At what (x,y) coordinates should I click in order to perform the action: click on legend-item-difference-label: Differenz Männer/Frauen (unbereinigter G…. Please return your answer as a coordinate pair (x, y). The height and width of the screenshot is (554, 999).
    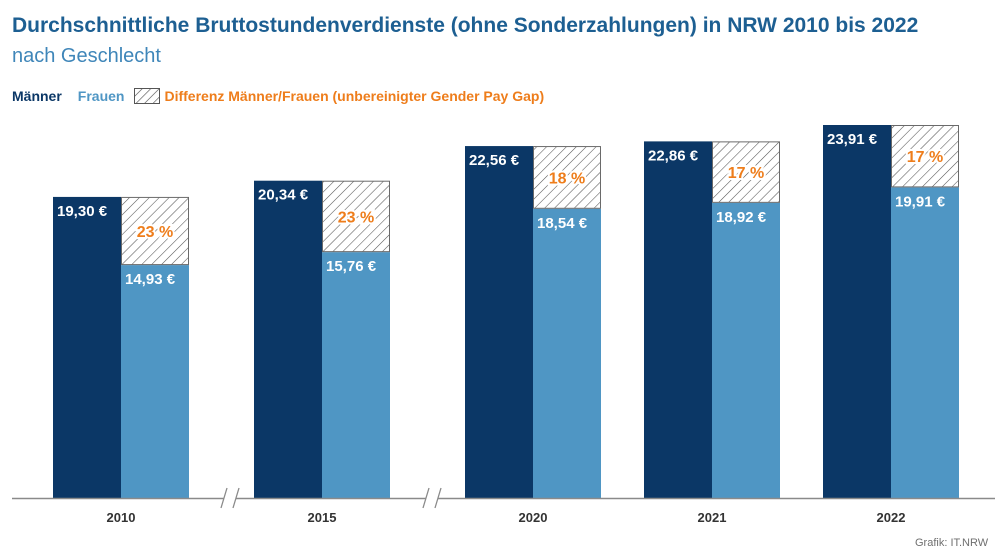
    Looking at the image, I should click on (354, 96).